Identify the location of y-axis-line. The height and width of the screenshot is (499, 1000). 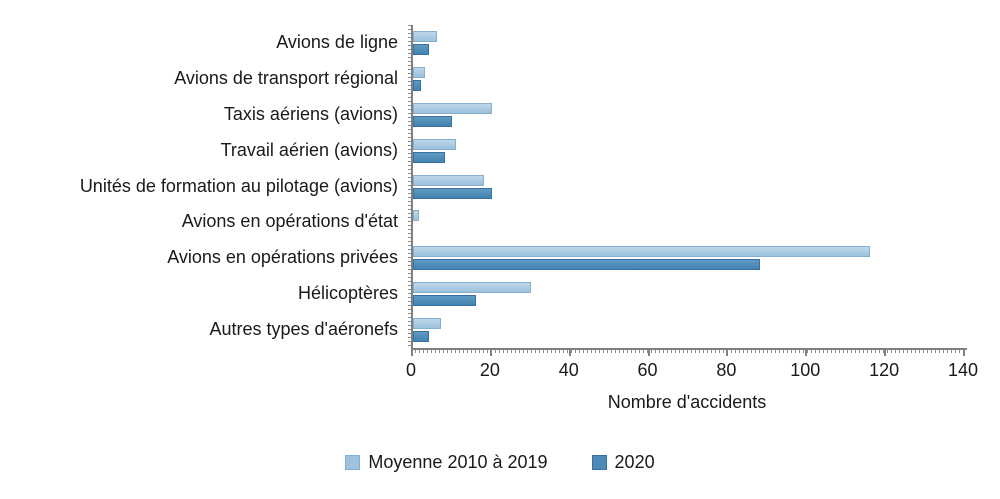
(412, 187).